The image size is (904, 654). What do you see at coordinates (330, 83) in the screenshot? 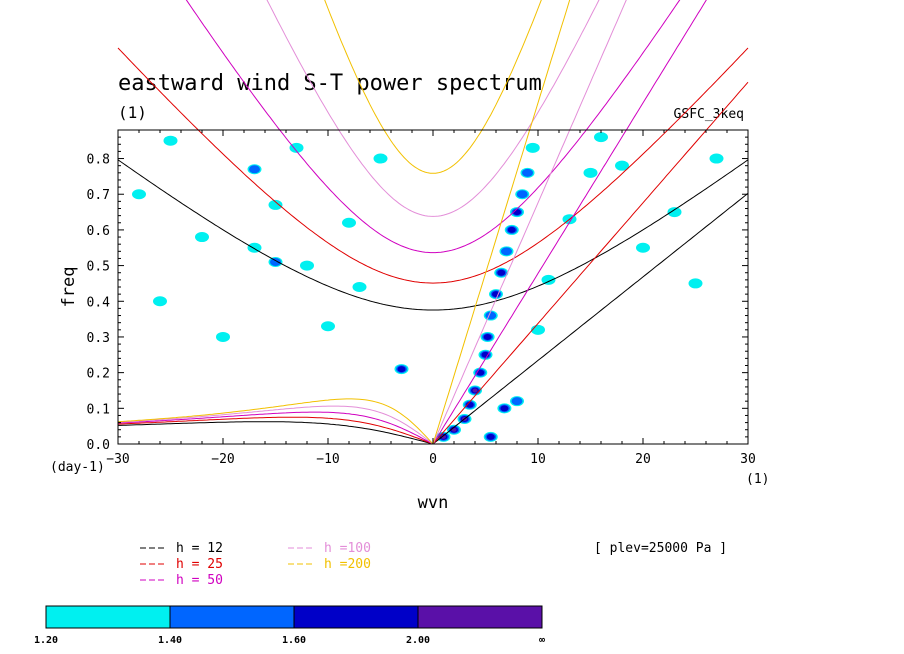
I see `chart-title: eastward wind S-T power spectrum` at bounding box center [330, 83].